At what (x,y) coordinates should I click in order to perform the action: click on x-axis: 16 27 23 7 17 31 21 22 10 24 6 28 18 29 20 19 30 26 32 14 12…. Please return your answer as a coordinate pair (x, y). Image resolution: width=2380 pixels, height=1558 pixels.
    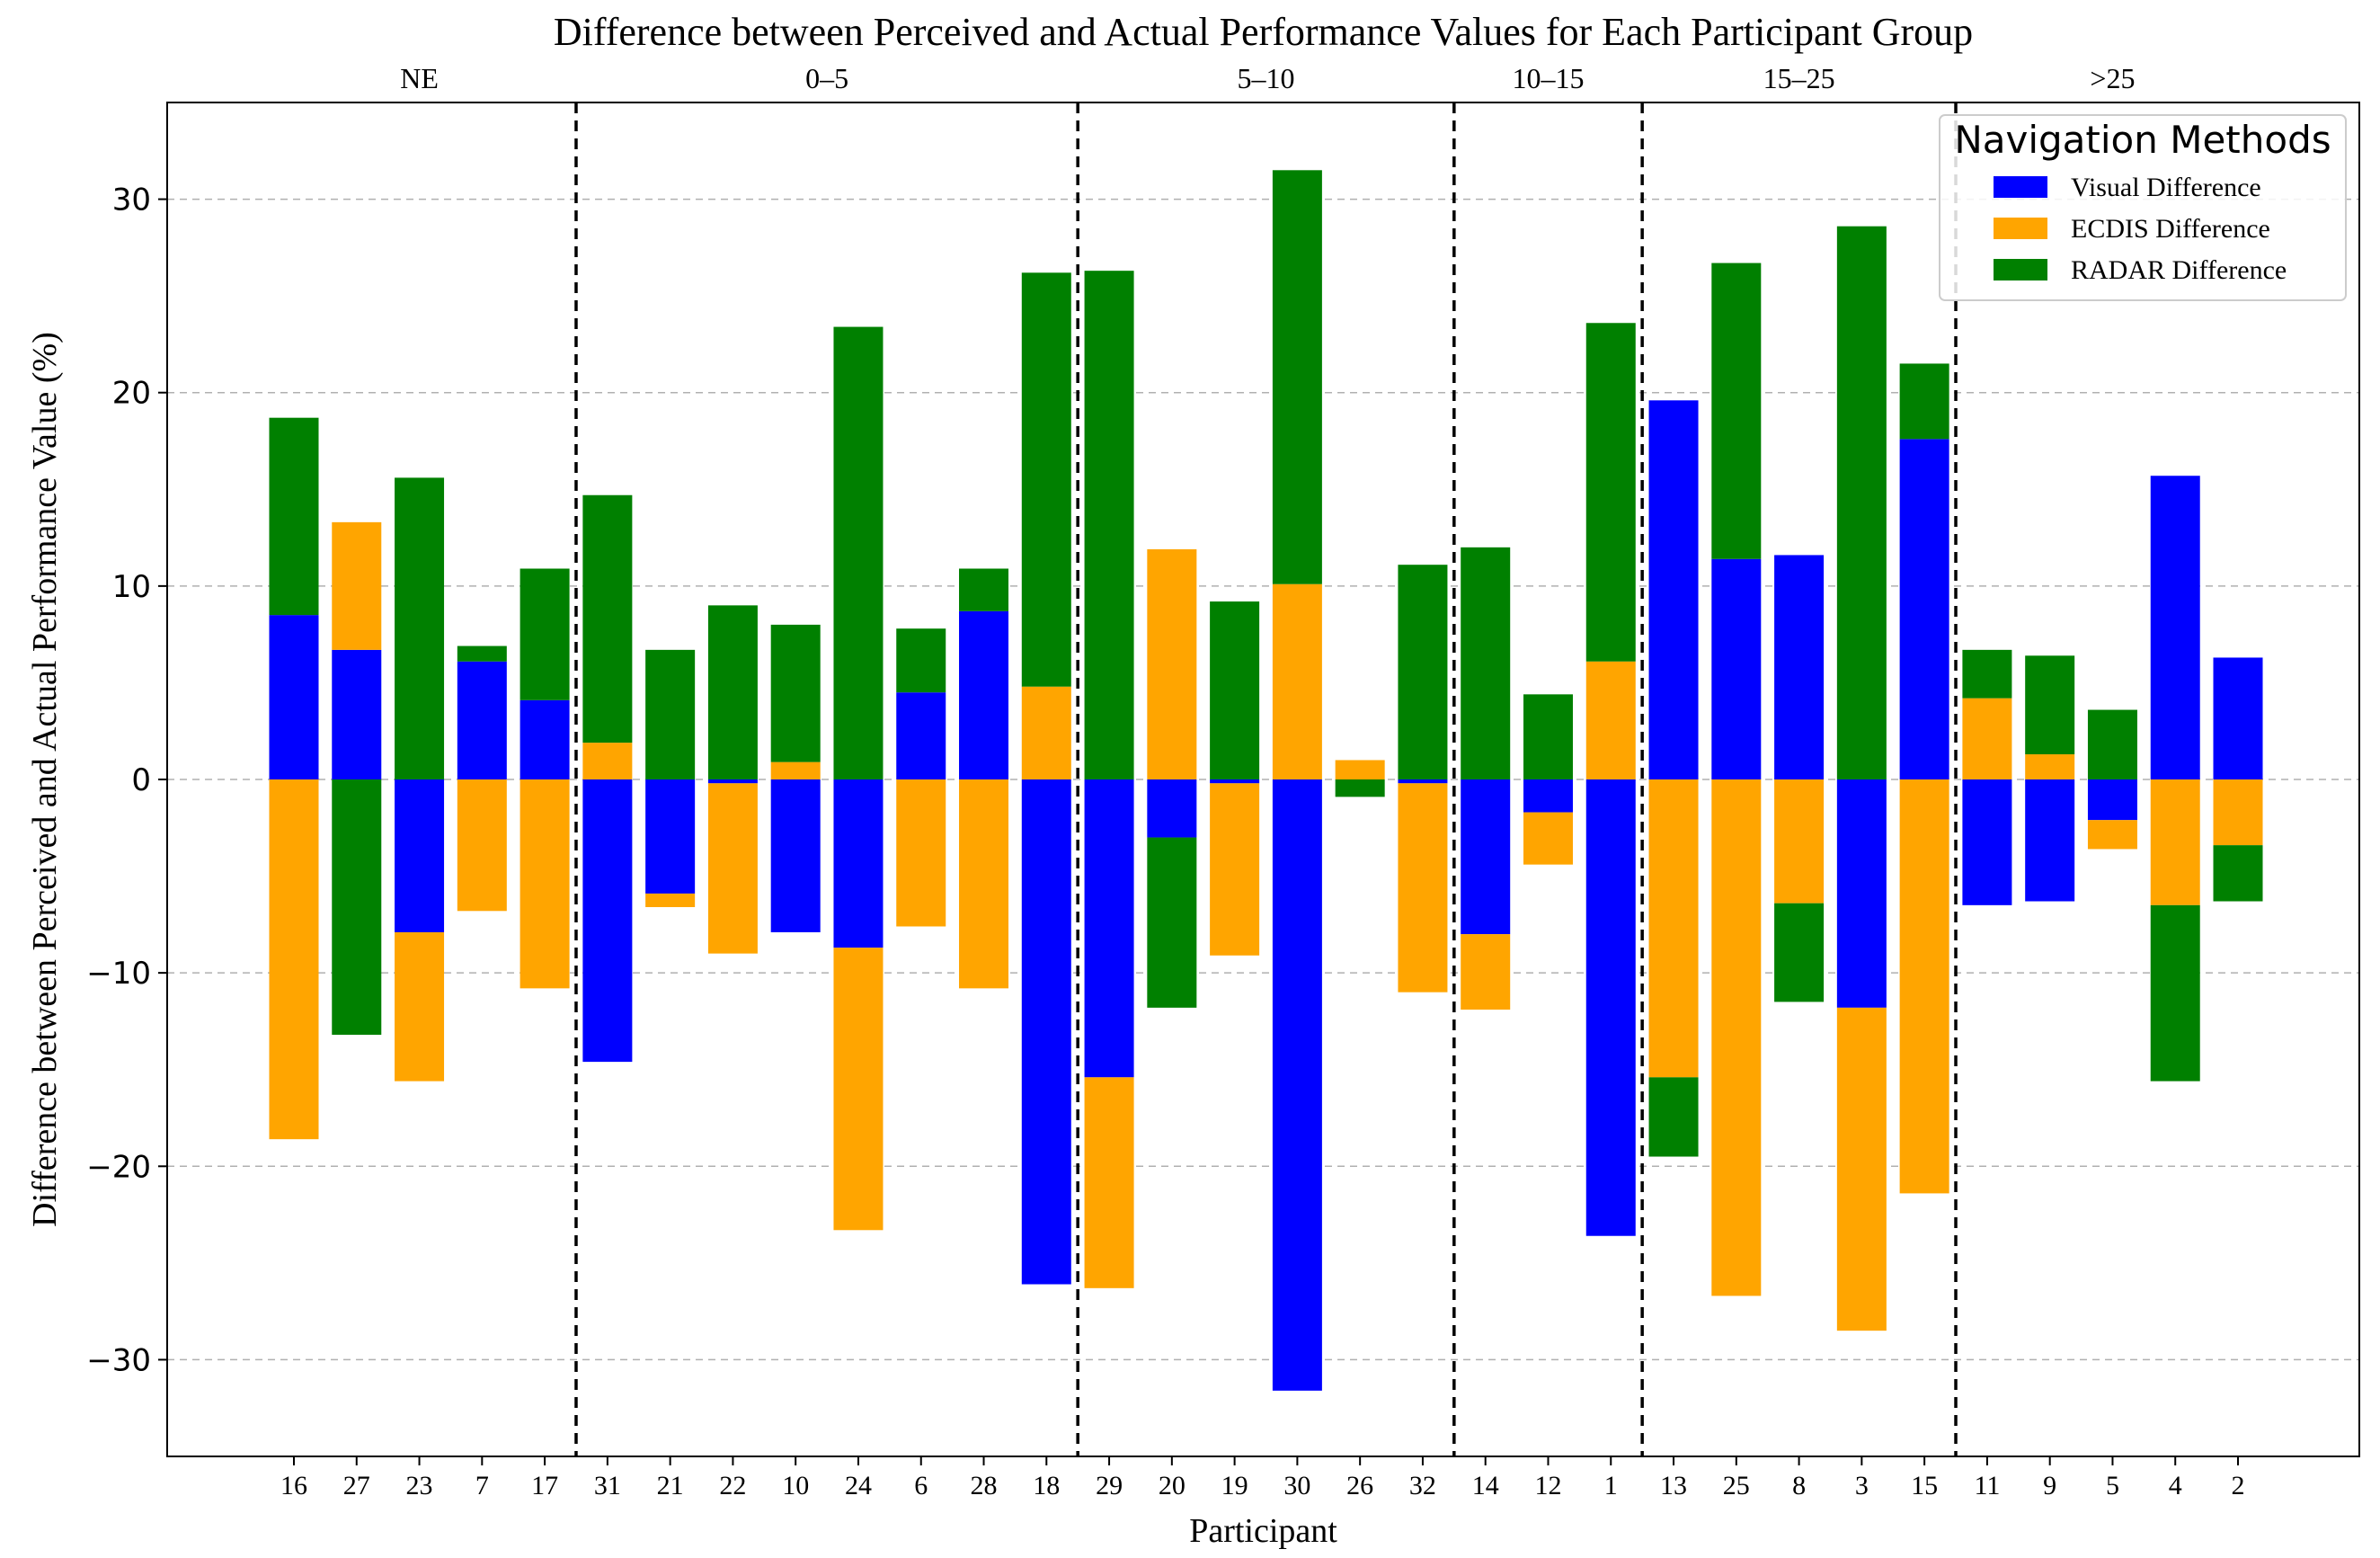
    Looking at the image, I should click on (1263, 1478).